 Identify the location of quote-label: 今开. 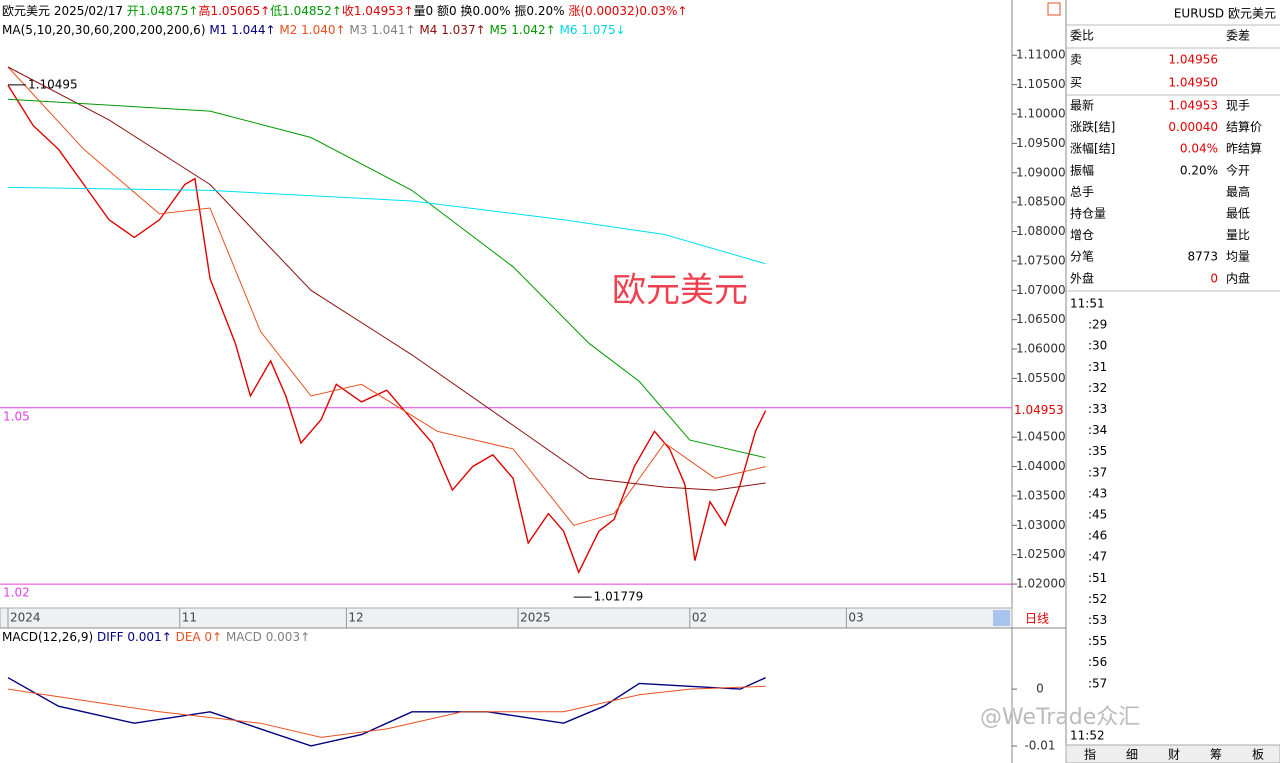
(1238, 169).